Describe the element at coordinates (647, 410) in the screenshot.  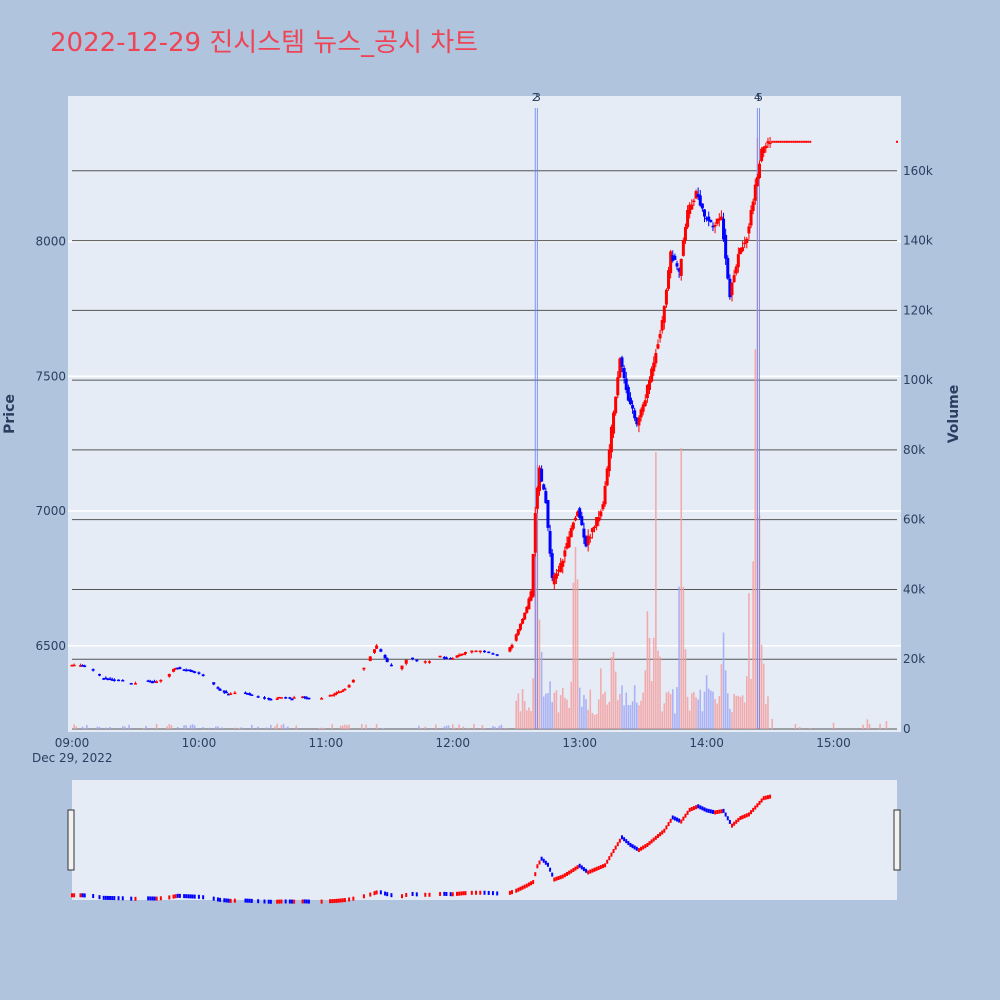
I see `news-marker-layer: 23 45` at that location.